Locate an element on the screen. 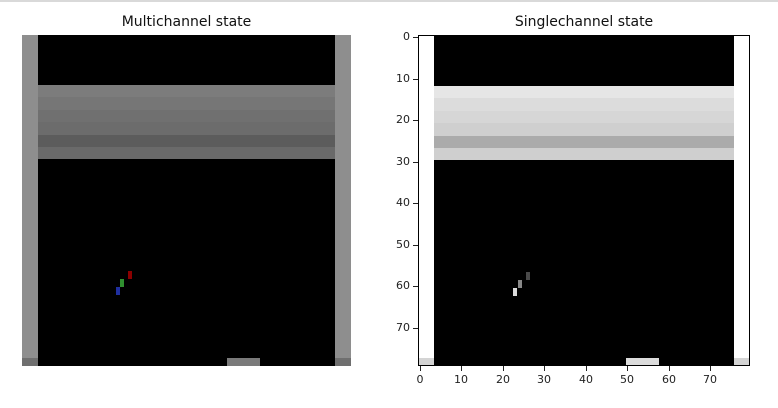 This screenshot has height=408, width=778. y-tick-label: 10 is located at coordinates (403, 78).